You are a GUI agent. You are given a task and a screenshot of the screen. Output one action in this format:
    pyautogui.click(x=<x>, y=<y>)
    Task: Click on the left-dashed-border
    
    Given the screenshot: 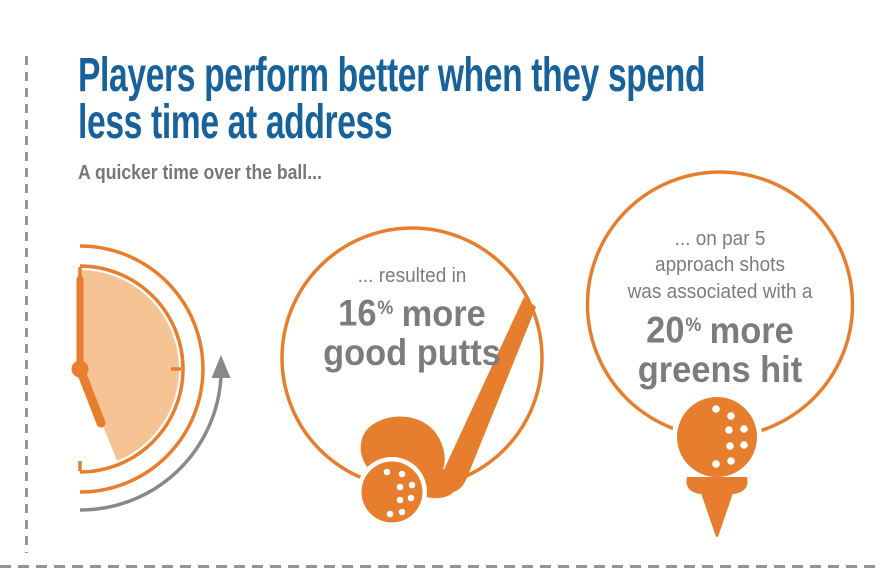 What is the action you would take?
    pyautogui.click(x=26, y=304)
    